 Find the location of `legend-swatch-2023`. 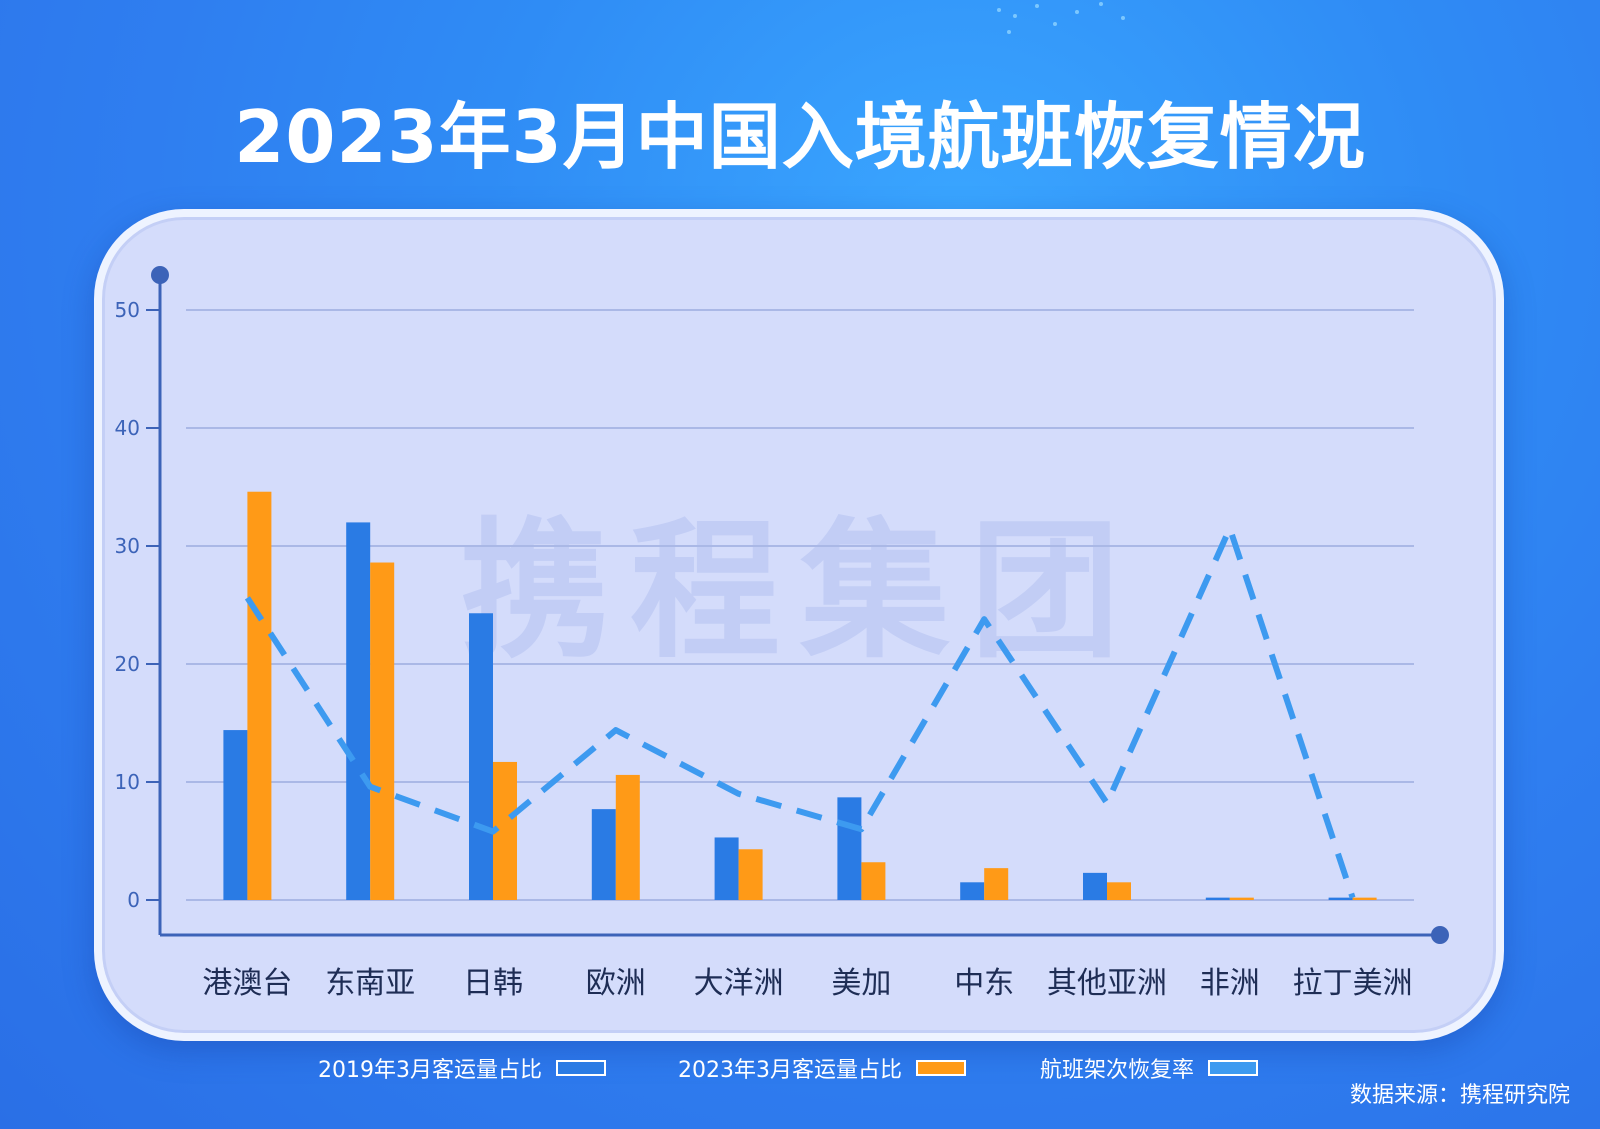

legend-swatch-2023 is located at coordinates (941, 1068).